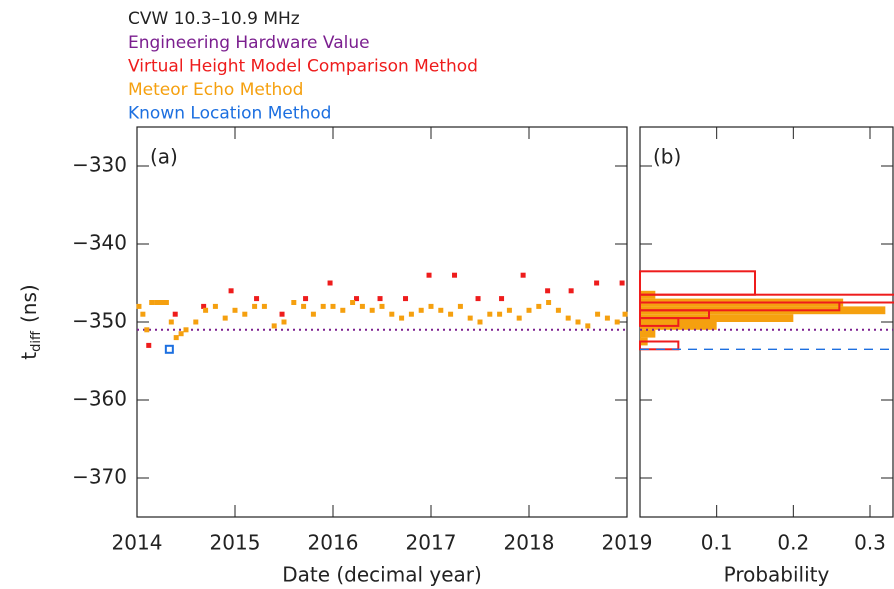  What do you see at coordinates (99, 477) in the screenshot?
I see `y-tick-label: −370` at bounding box center [99, 477].